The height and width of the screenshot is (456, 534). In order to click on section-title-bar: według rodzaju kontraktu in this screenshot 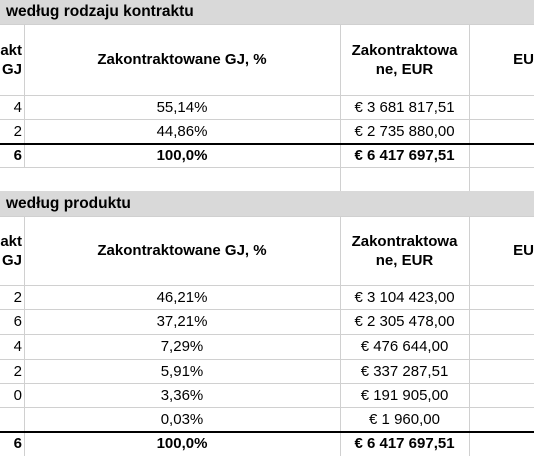, I will do `click(267, 12)`.